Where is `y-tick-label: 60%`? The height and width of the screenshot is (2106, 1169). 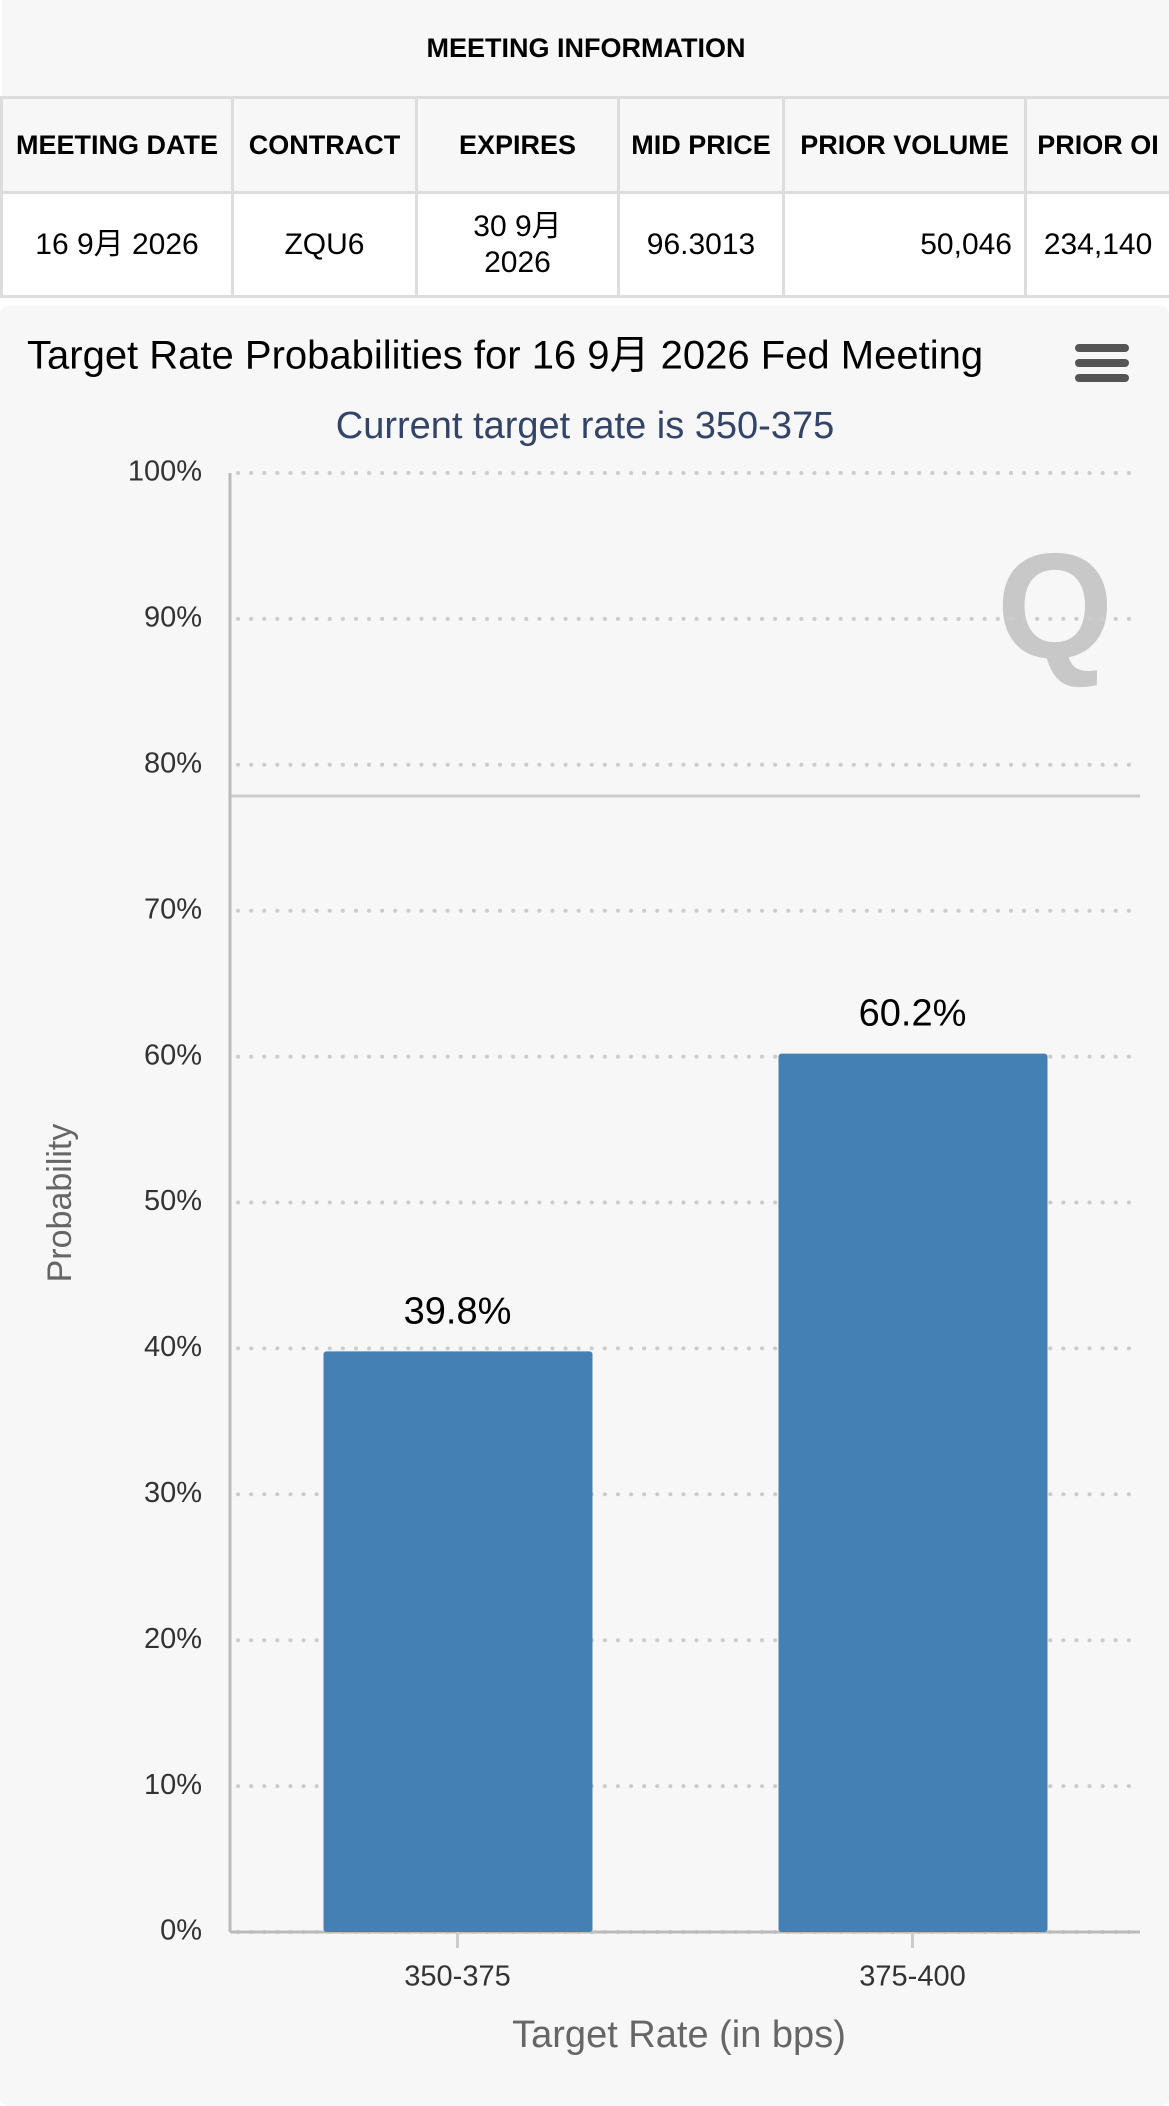 y-tick-label: 60% is located at coordinates (173, 1055).